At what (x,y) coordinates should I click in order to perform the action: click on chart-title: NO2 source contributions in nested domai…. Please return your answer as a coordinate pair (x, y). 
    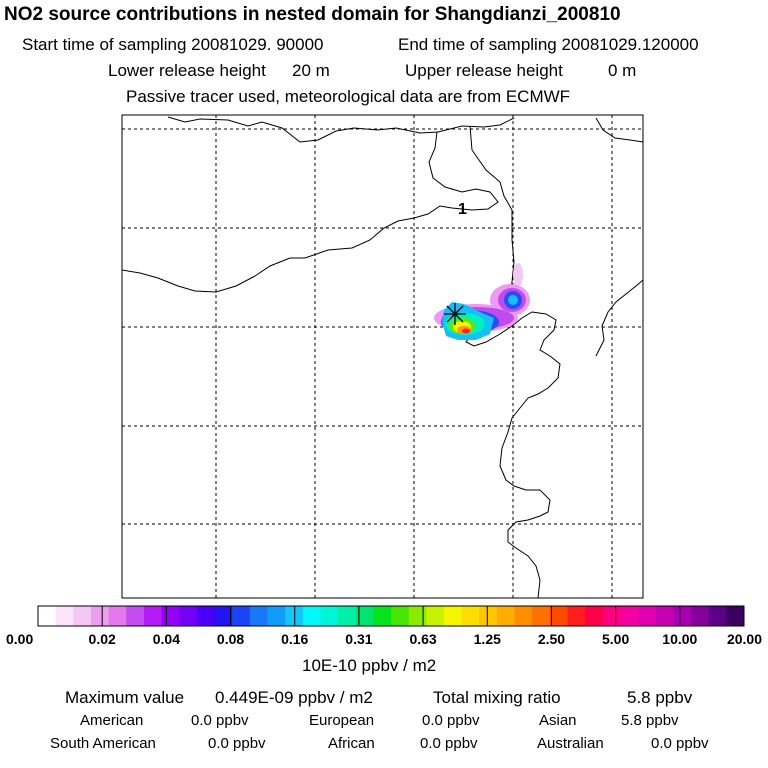
    Looking at the image, I should click on (312, 14).